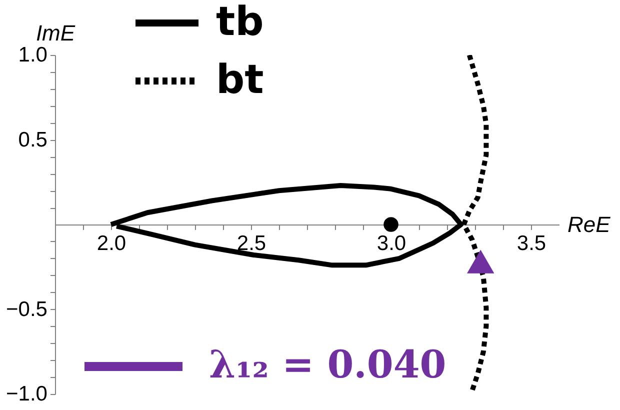  I want to click on legend-label: bt, so click(240, 80).